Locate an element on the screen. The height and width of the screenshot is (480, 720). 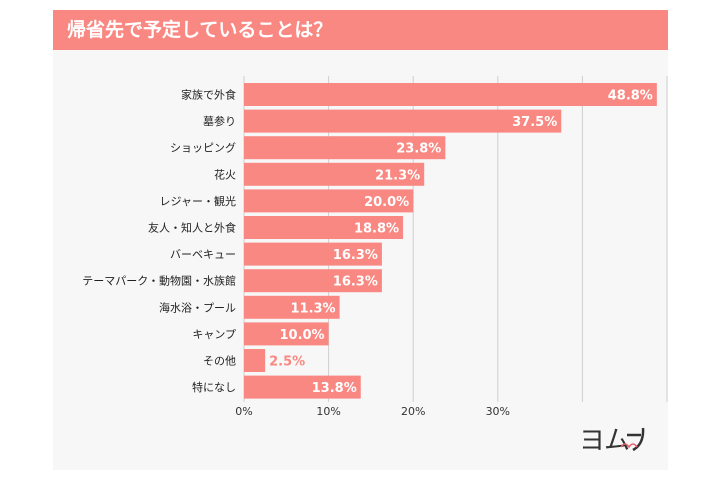
logo: ヨム is located at coordinates (612, 436).